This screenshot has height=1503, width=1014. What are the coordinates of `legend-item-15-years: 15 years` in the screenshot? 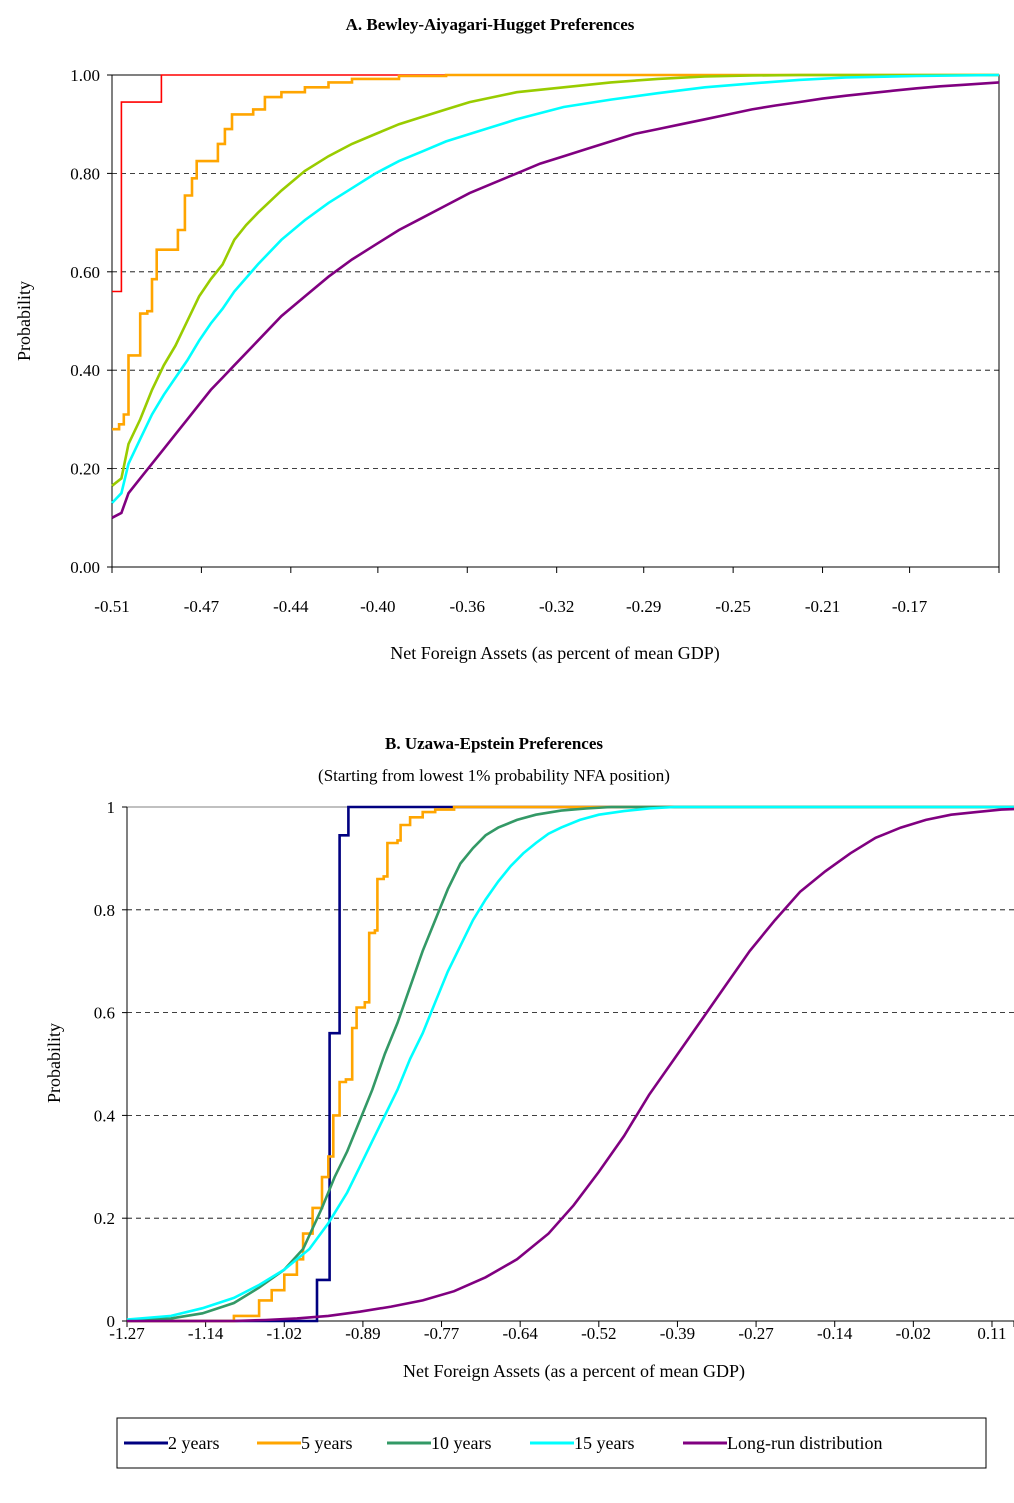 It's located at (582, 1443).